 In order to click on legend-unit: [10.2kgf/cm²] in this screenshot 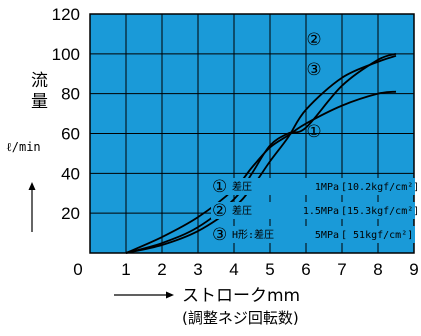, I will do `click(380, 187)`.